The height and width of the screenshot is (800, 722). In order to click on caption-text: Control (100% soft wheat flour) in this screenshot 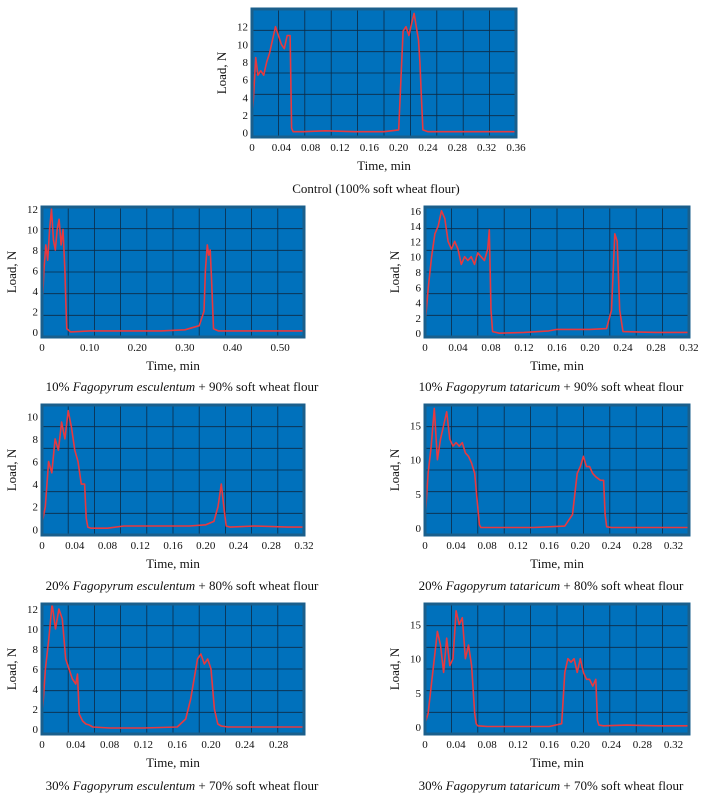, I will do `click(376, 188)`.